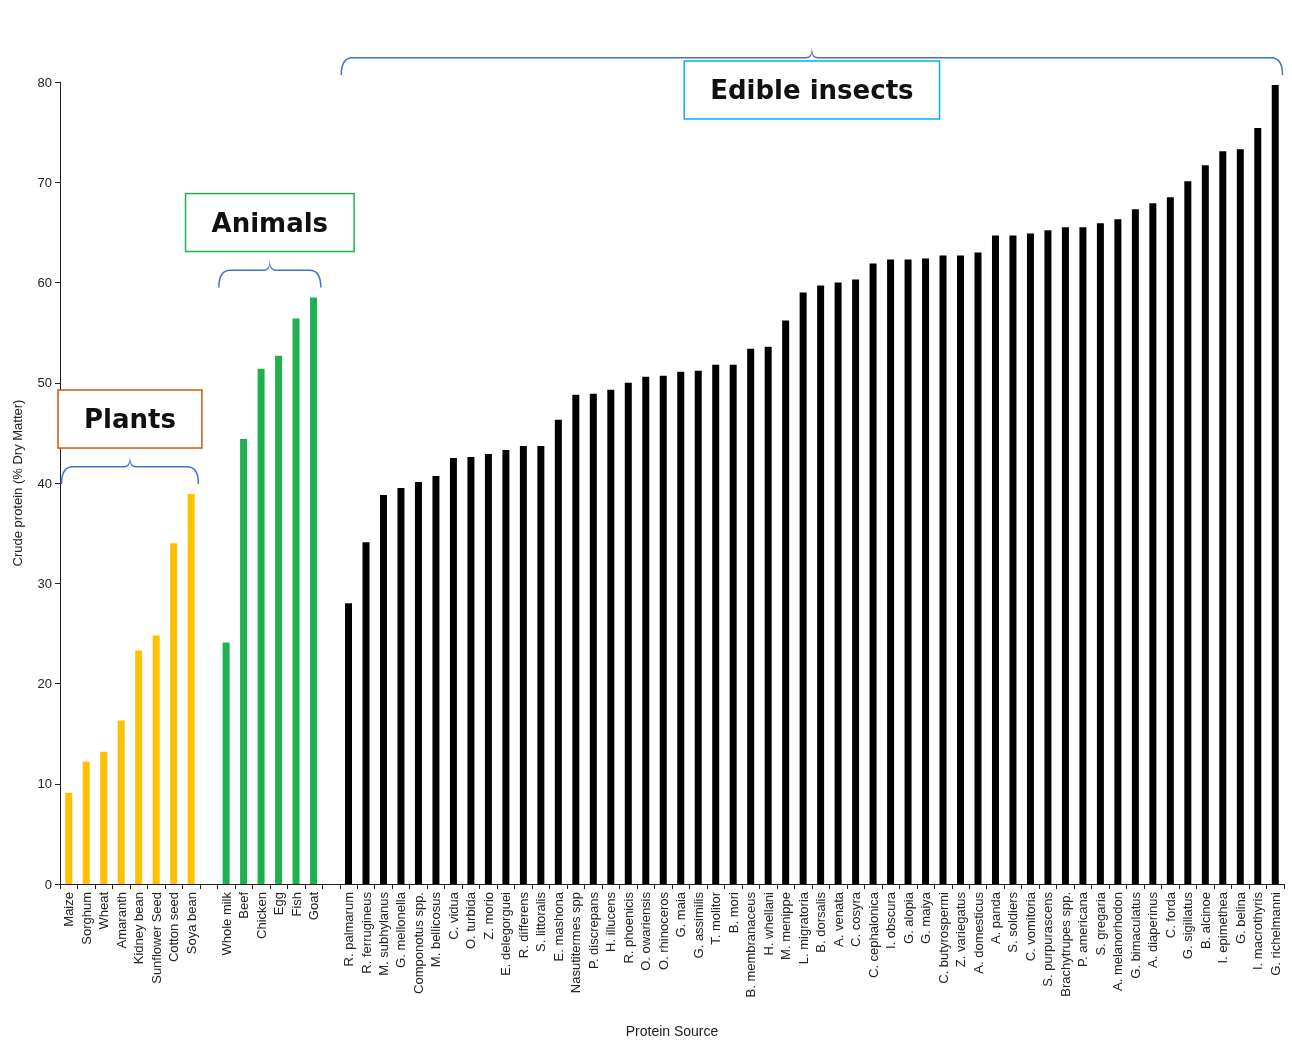 The width and height of the screenshot is (1292, 1043). Describe the element at coordinates (488, 916) in the screenshot. I see `x-tick-label: Z. morio` at that location.